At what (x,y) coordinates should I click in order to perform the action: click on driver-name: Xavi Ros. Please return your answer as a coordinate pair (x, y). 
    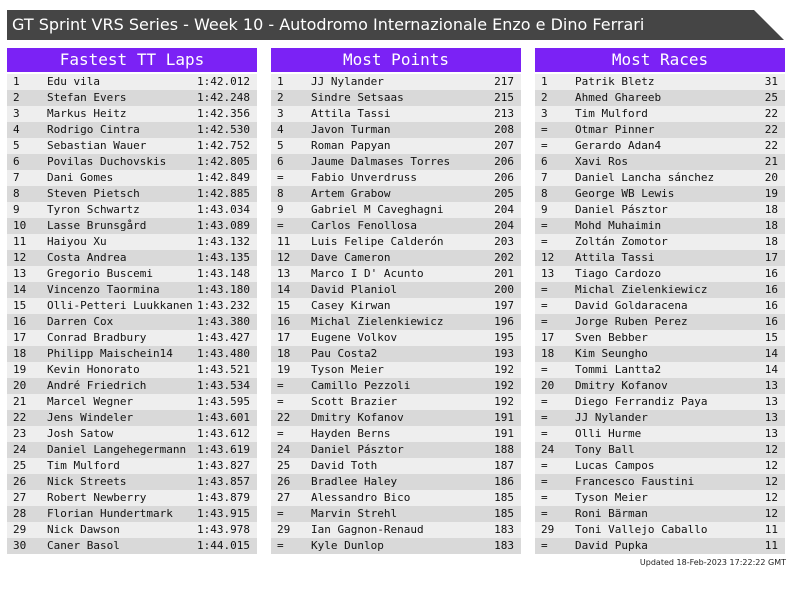
    Looking at the image, I should click on (601, 161).